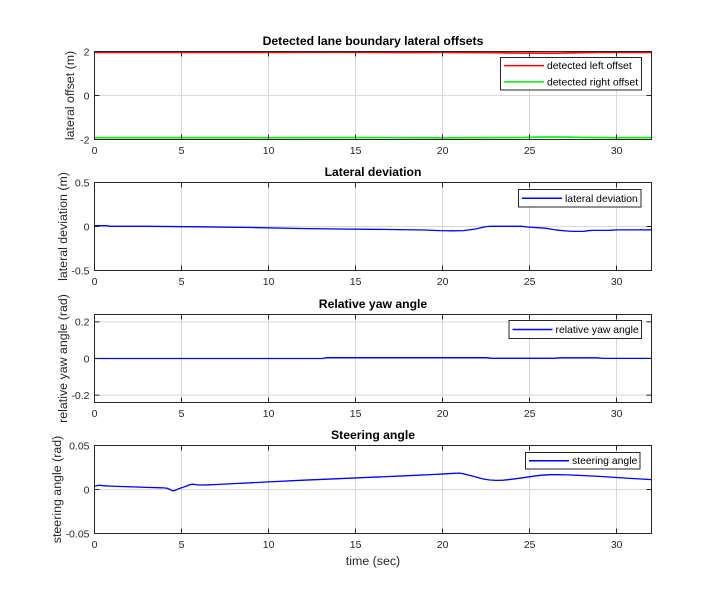 The height and width of the screenshot is (605, 720). Describe the element at coordinates (589, 66) in the screenshot. I see `svg-text: detected left offset` at that location.